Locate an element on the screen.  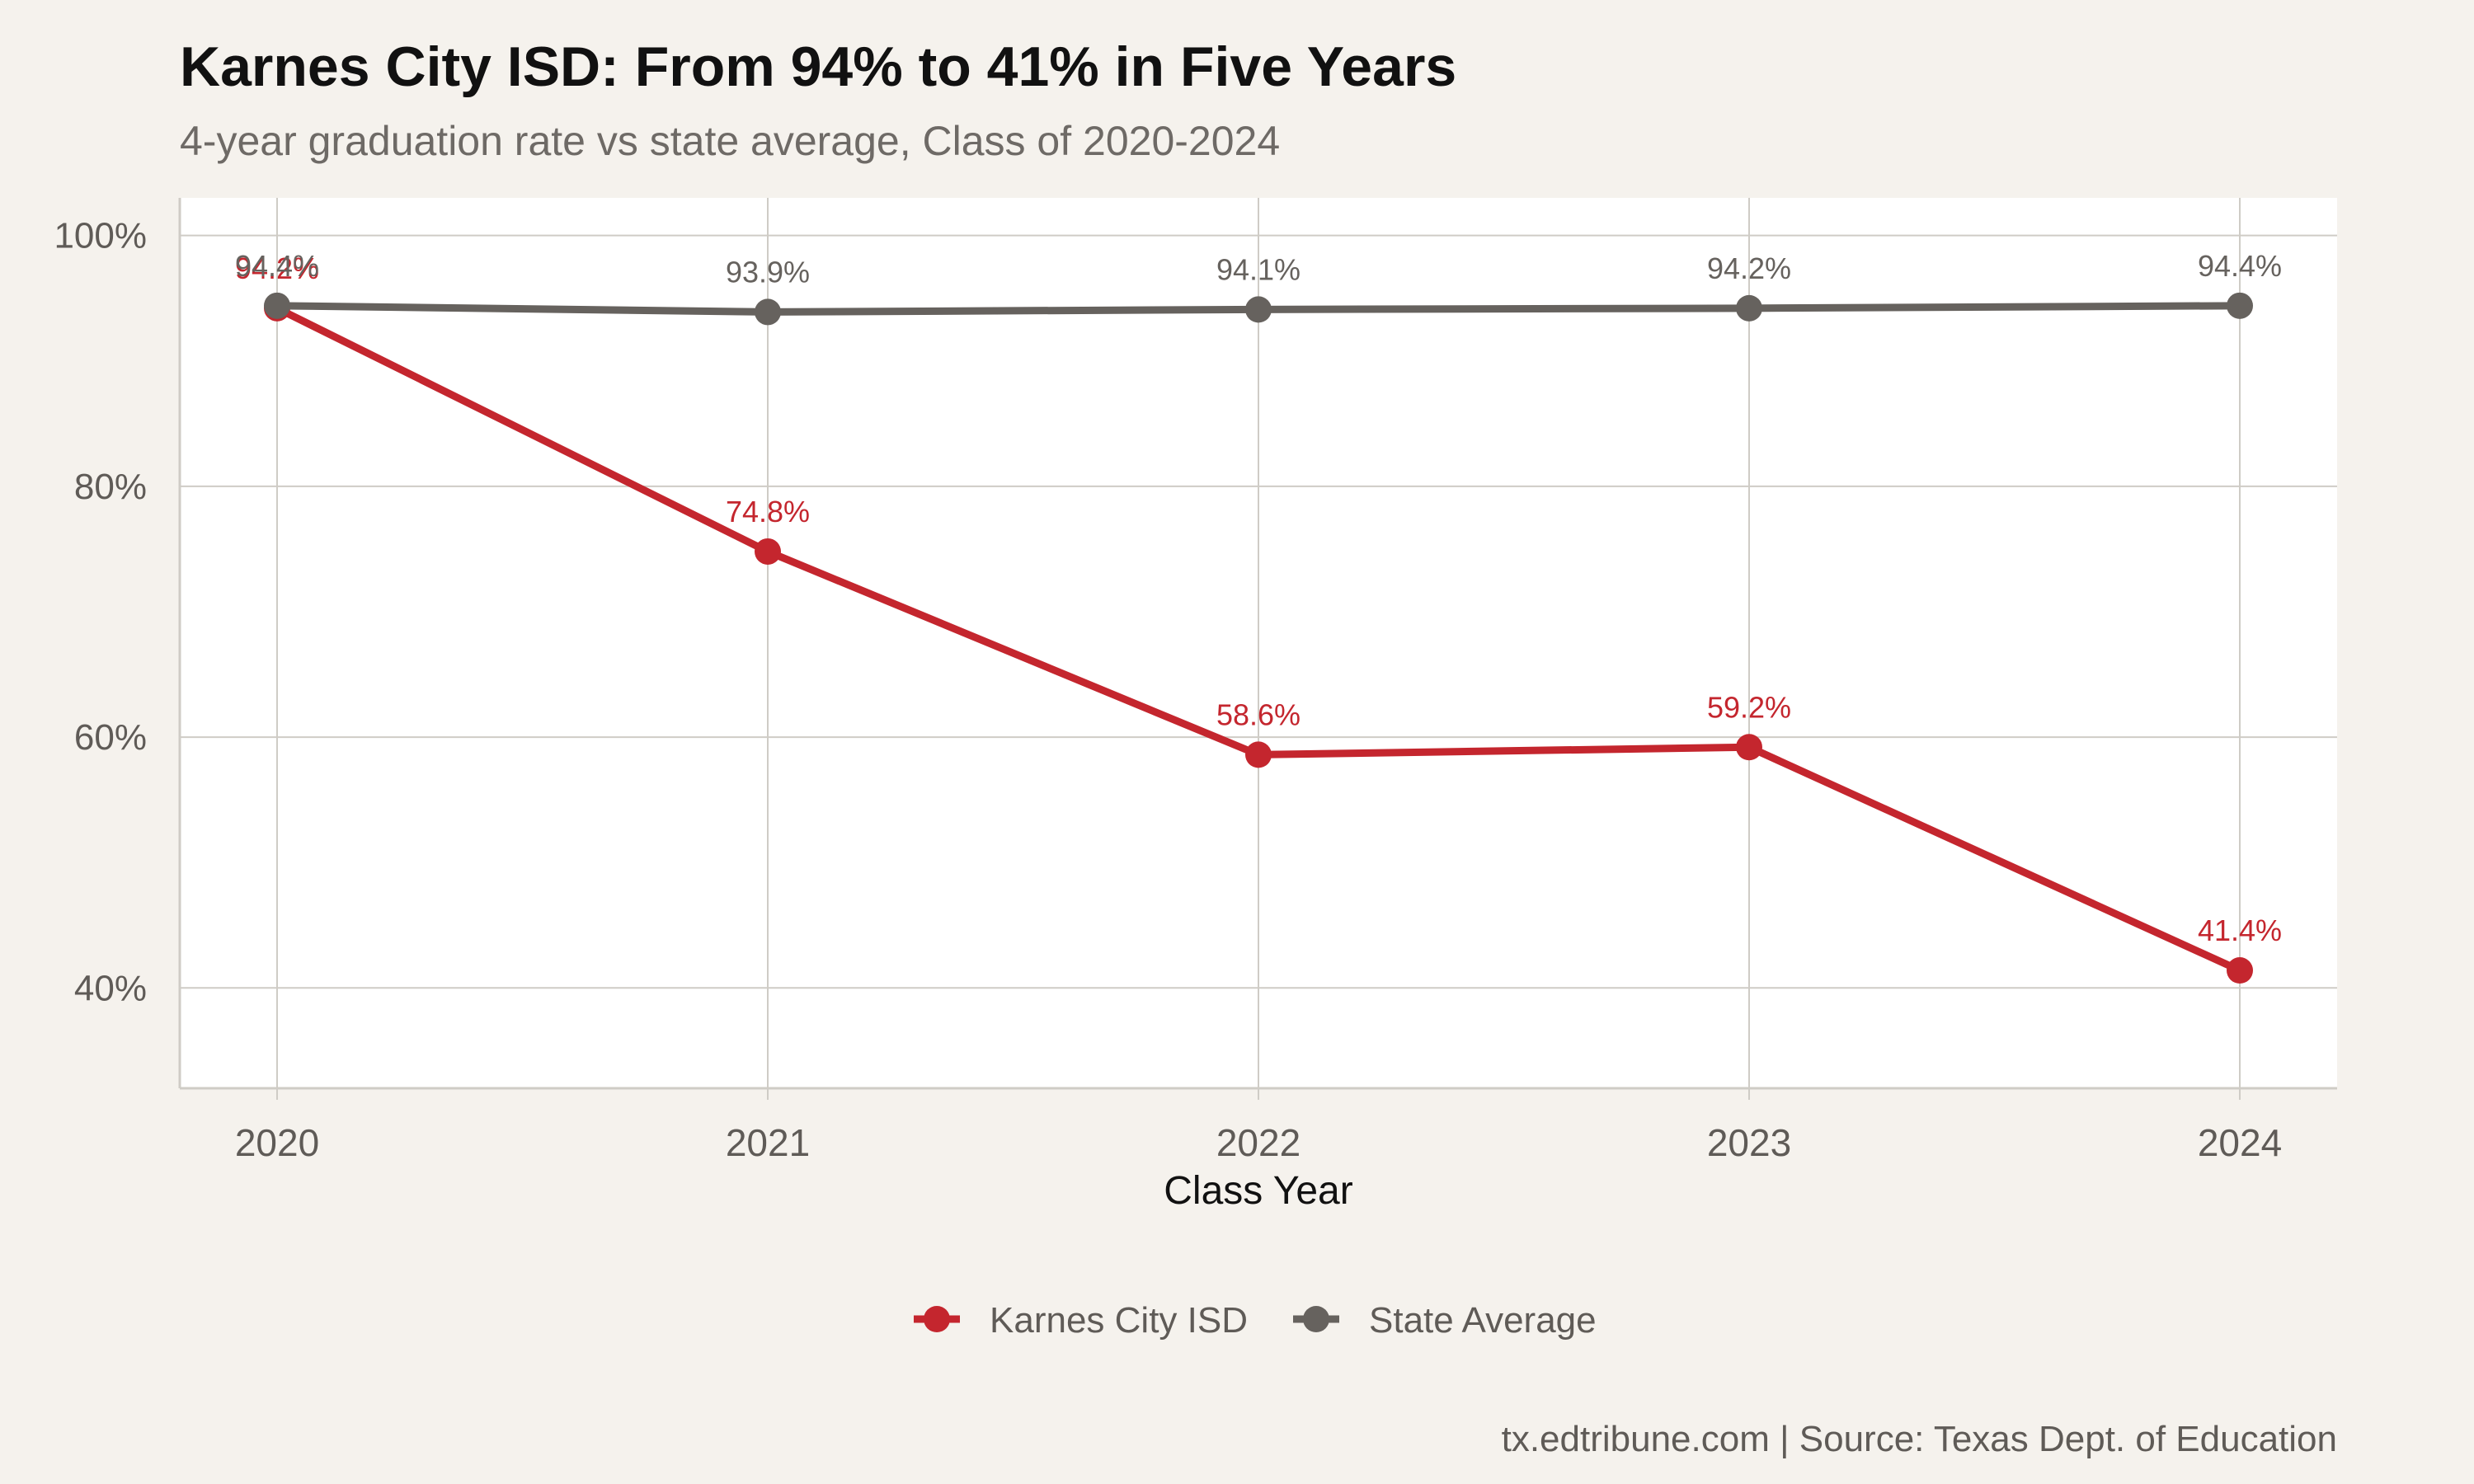
y-tick-label: 40% is located at coordinates (110, 988).